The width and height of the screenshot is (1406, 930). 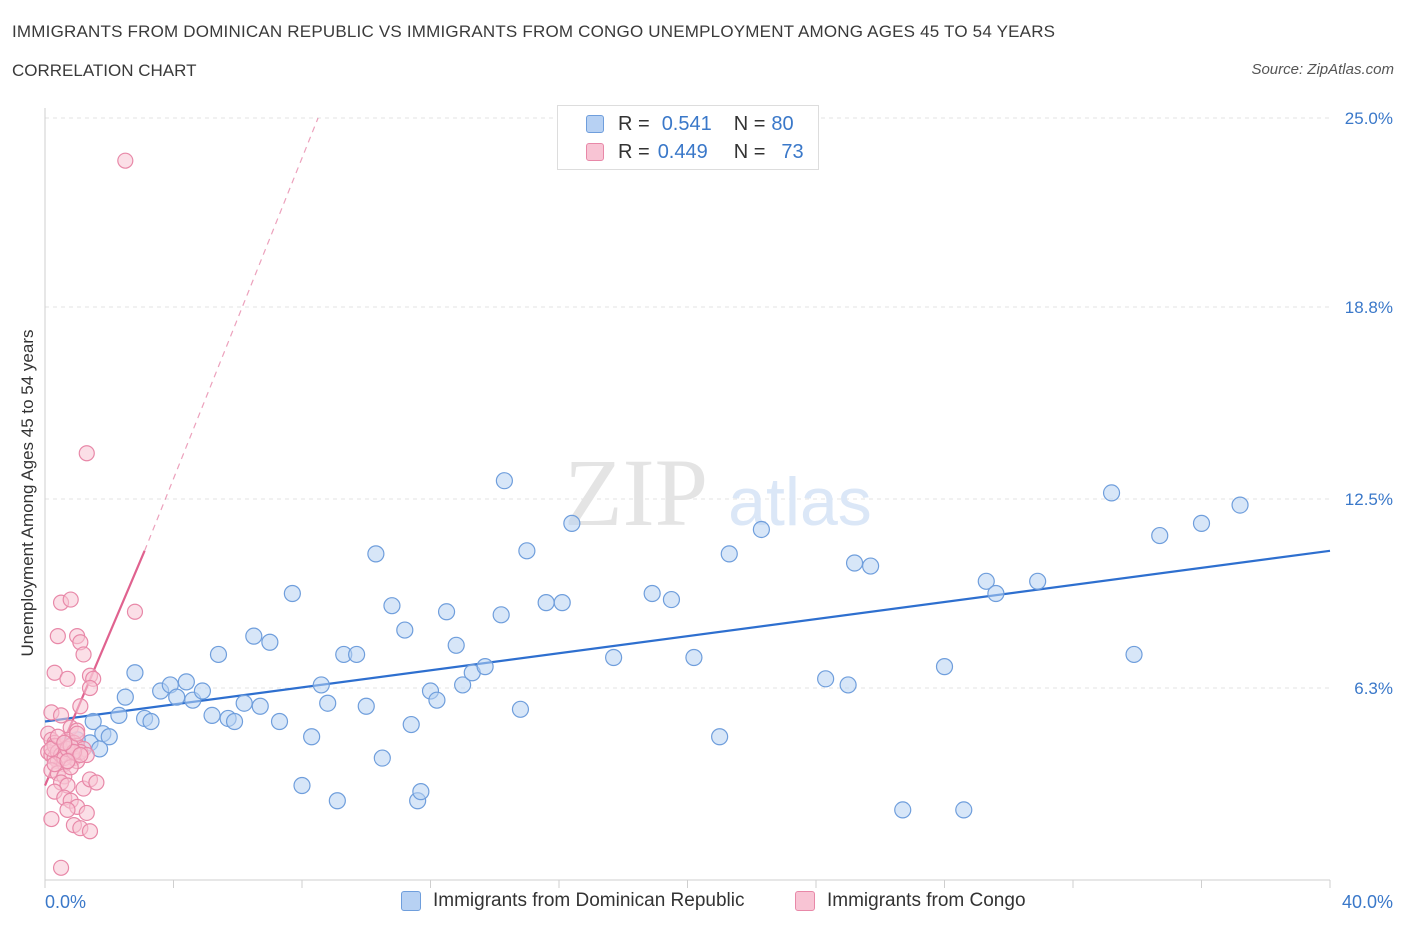 I want to click on bottom-legend-label: Immigrants from Congo, so click(x=926, y=900).